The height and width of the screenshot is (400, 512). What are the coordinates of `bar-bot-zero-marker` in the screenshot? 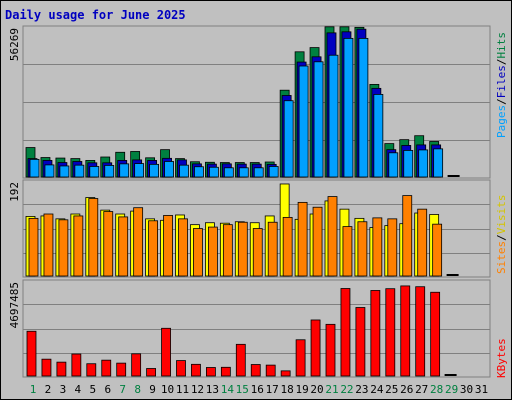 It's located at (450, 375).